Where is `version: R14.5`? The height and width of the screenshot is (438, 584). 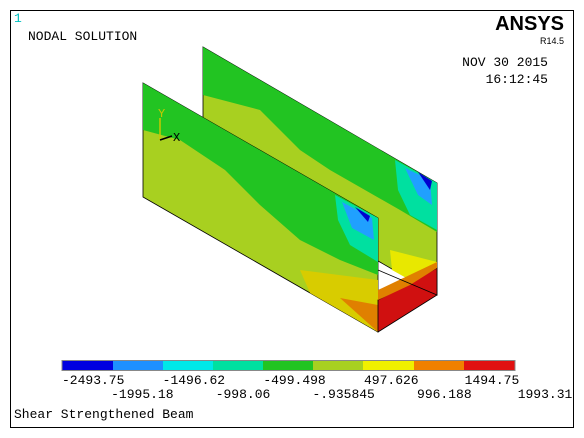
version: R14.5 is located at coordinates (552, 41).